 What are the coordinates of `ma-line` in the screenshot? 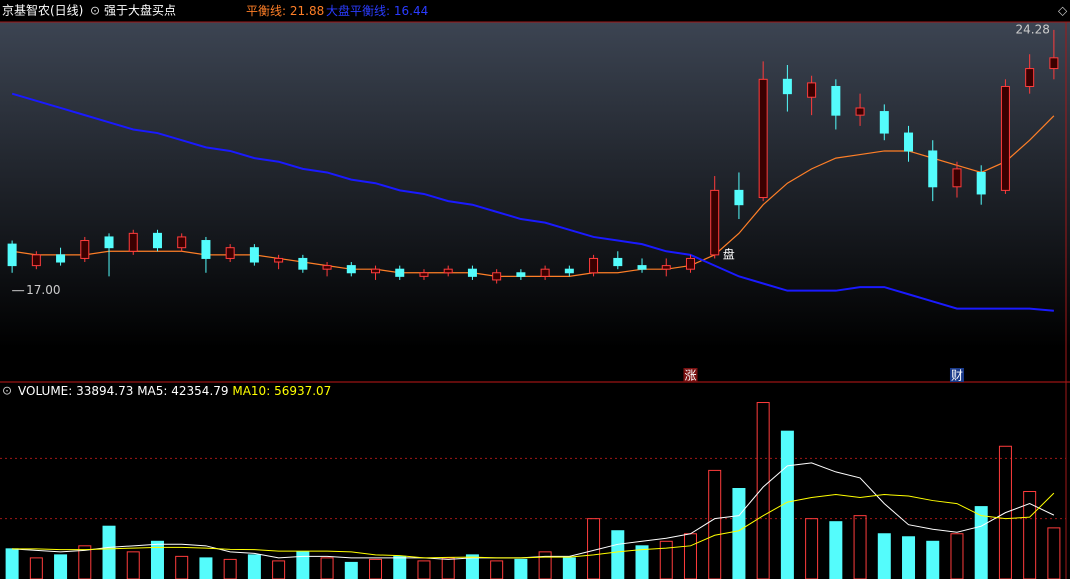 It's located at (533, 525).